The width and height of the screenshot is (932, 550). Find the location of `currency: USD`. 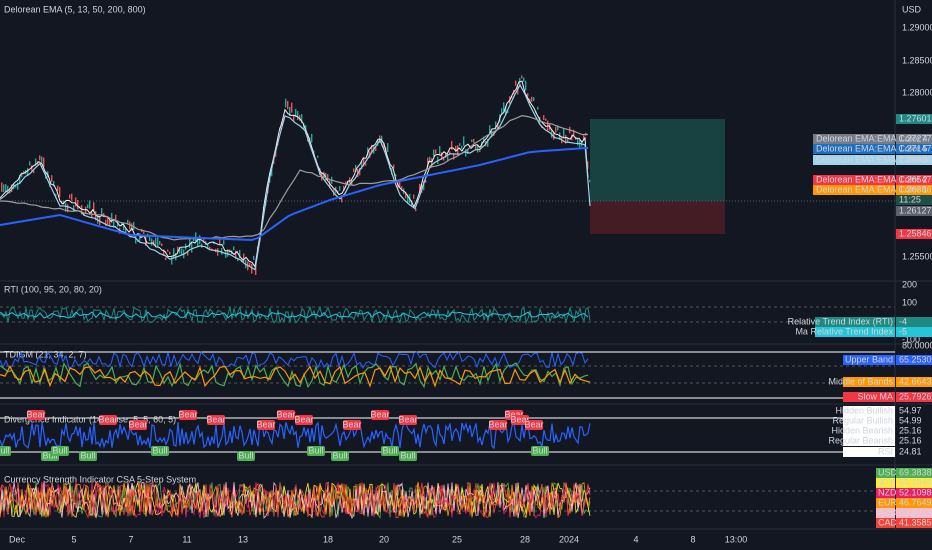

currency: USD is located at coordinates (912, 9).